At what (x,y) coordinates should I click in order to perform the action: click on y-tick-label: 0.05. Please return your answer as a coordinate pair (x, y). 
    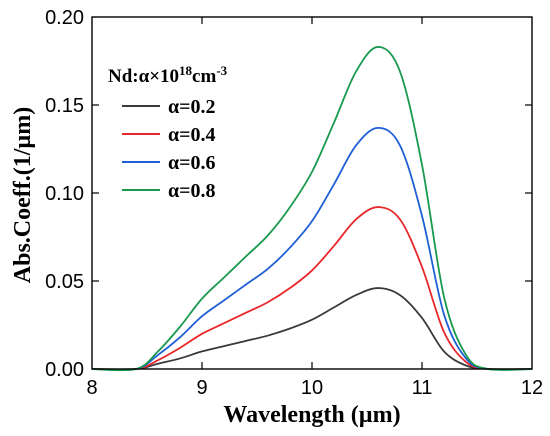
    Looking at the image, I should click on (64, 282).